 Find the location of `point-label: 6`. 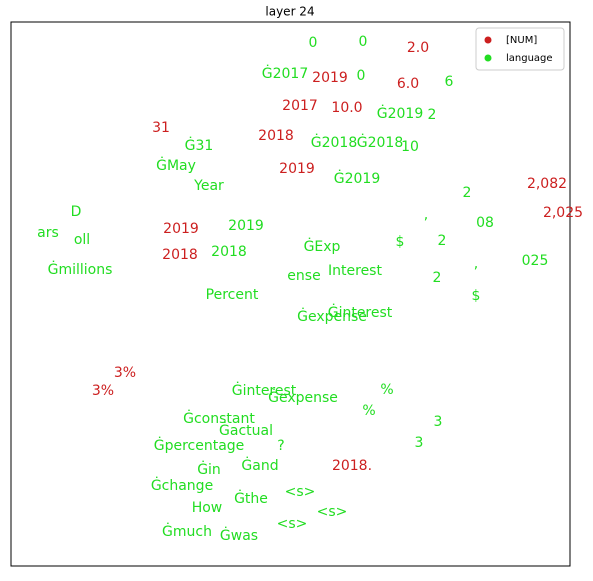

point-label: 6 is located at coordinates (449, 82).